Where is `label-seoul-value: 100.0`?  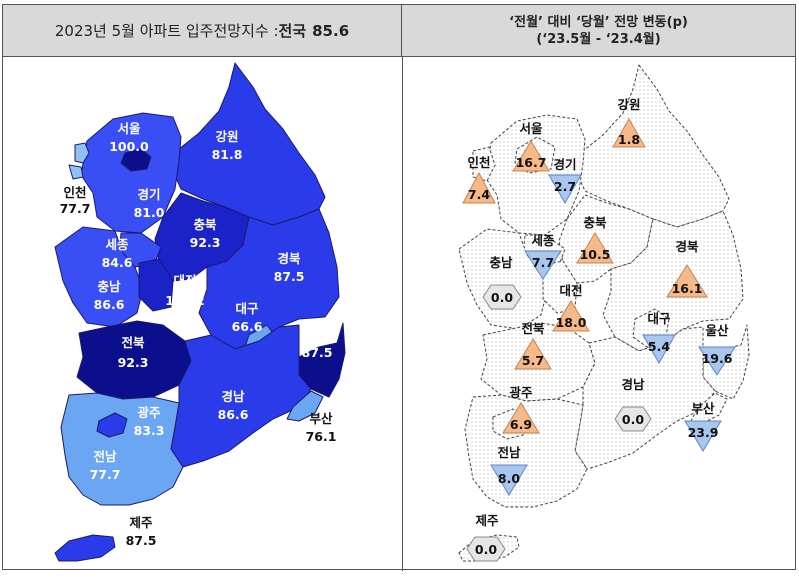 label-seoul-value: 100.0 is located at coordinates (129, 146).